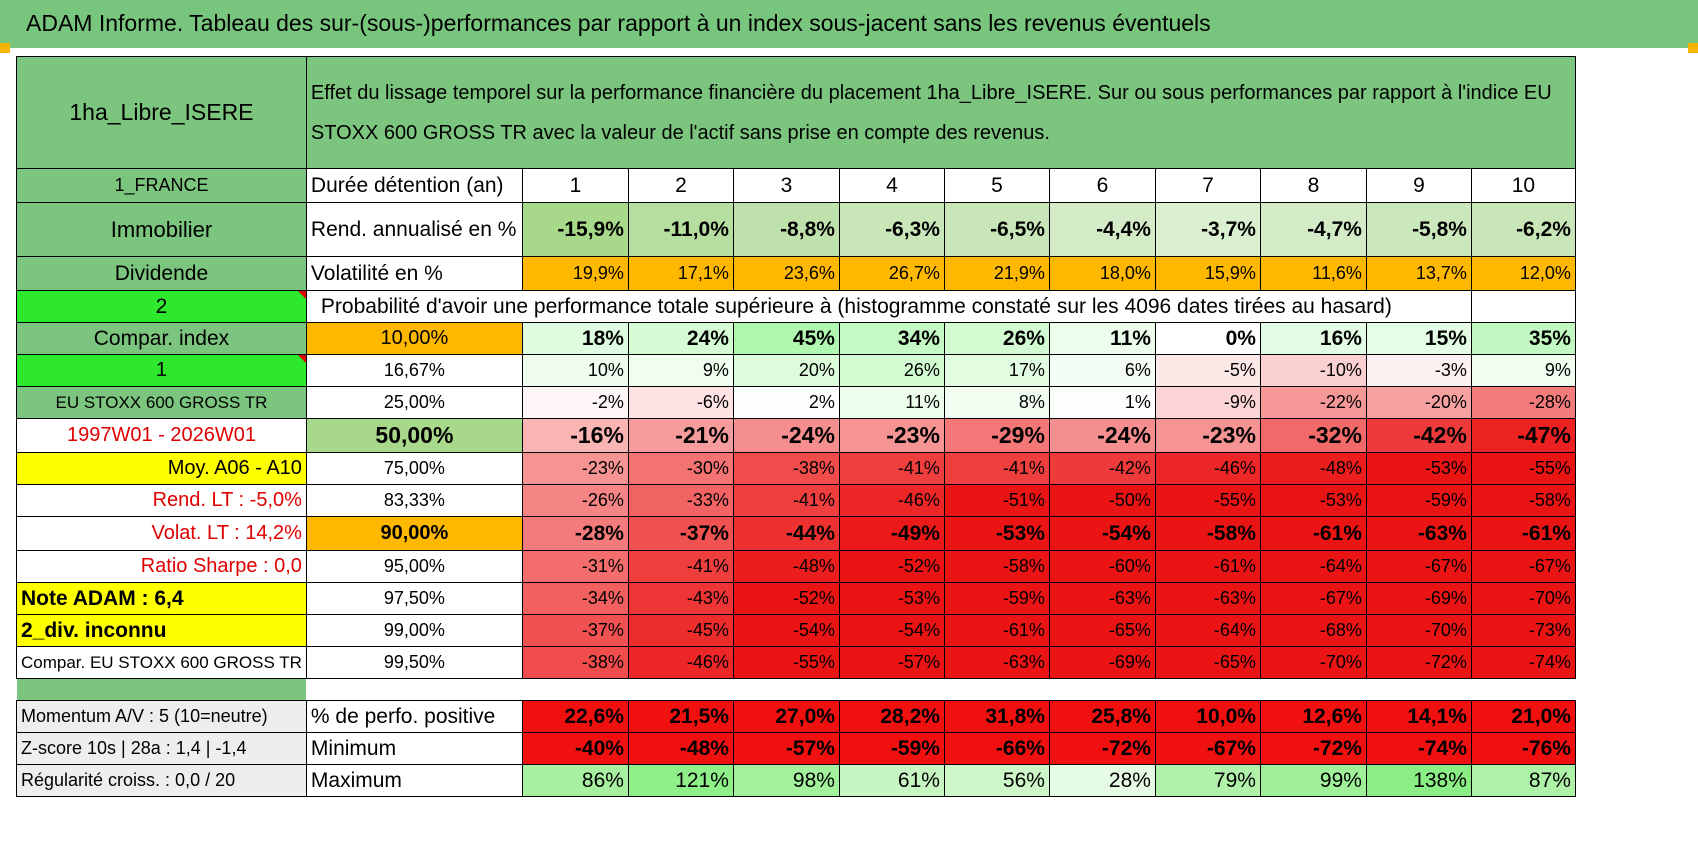 The image size is (1698, 848). Describe the element at coordinates (1523, 662) in the screenshot. I see `value-cell: -74%` at that location.